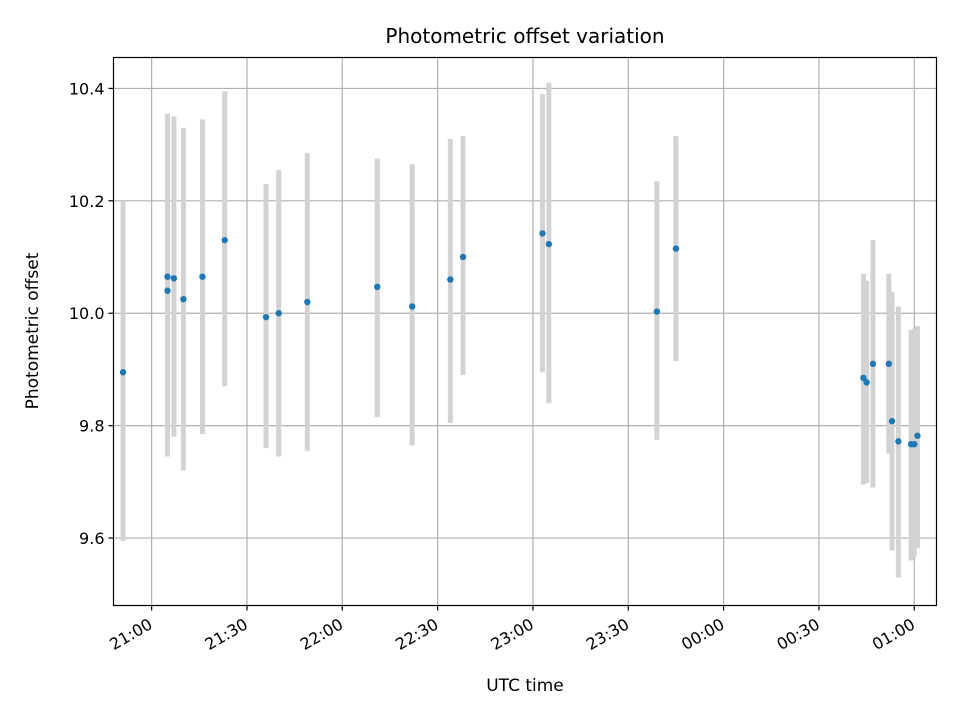 The width and height of the screenshot is (960, 720). Describe the element at coordinates (91, 426) in the screenshot. I see `y-tick-label: 9.8` at that location.